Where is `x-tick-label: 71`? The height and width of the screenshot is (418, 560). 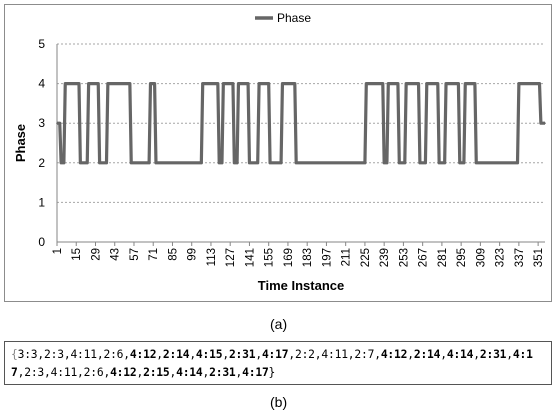
x-tick-label: 71 is located at coordinates (154, 254).